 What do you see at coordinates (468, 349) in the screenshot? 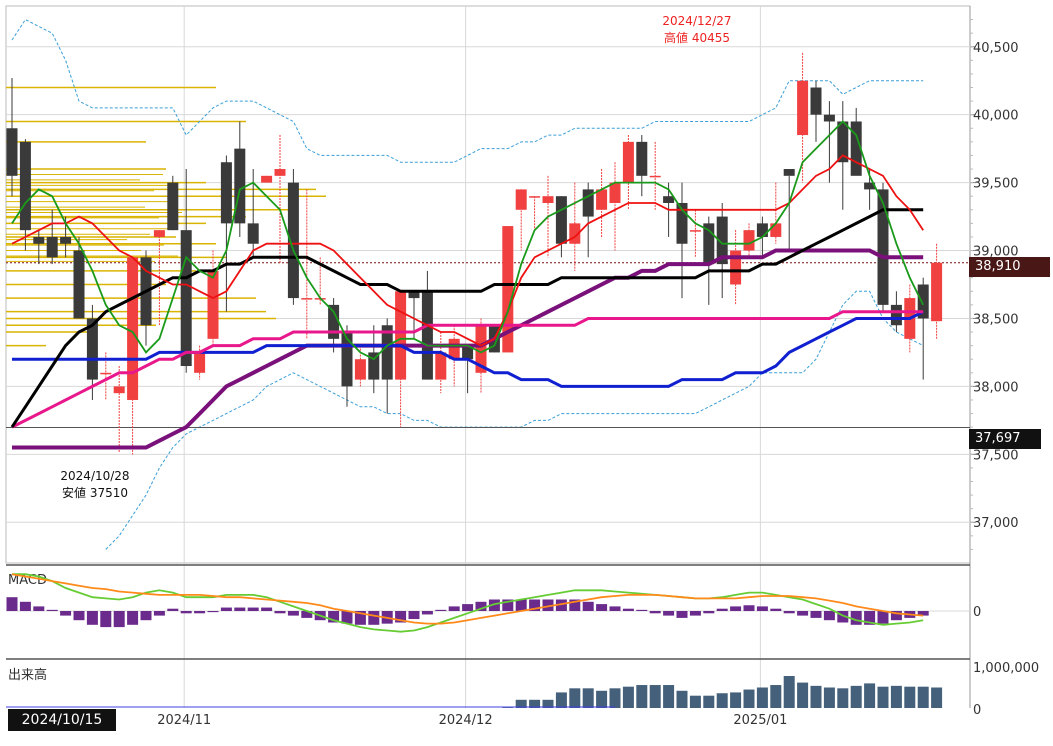
I see `ma-blue-line` at bounding box center [468, 349].